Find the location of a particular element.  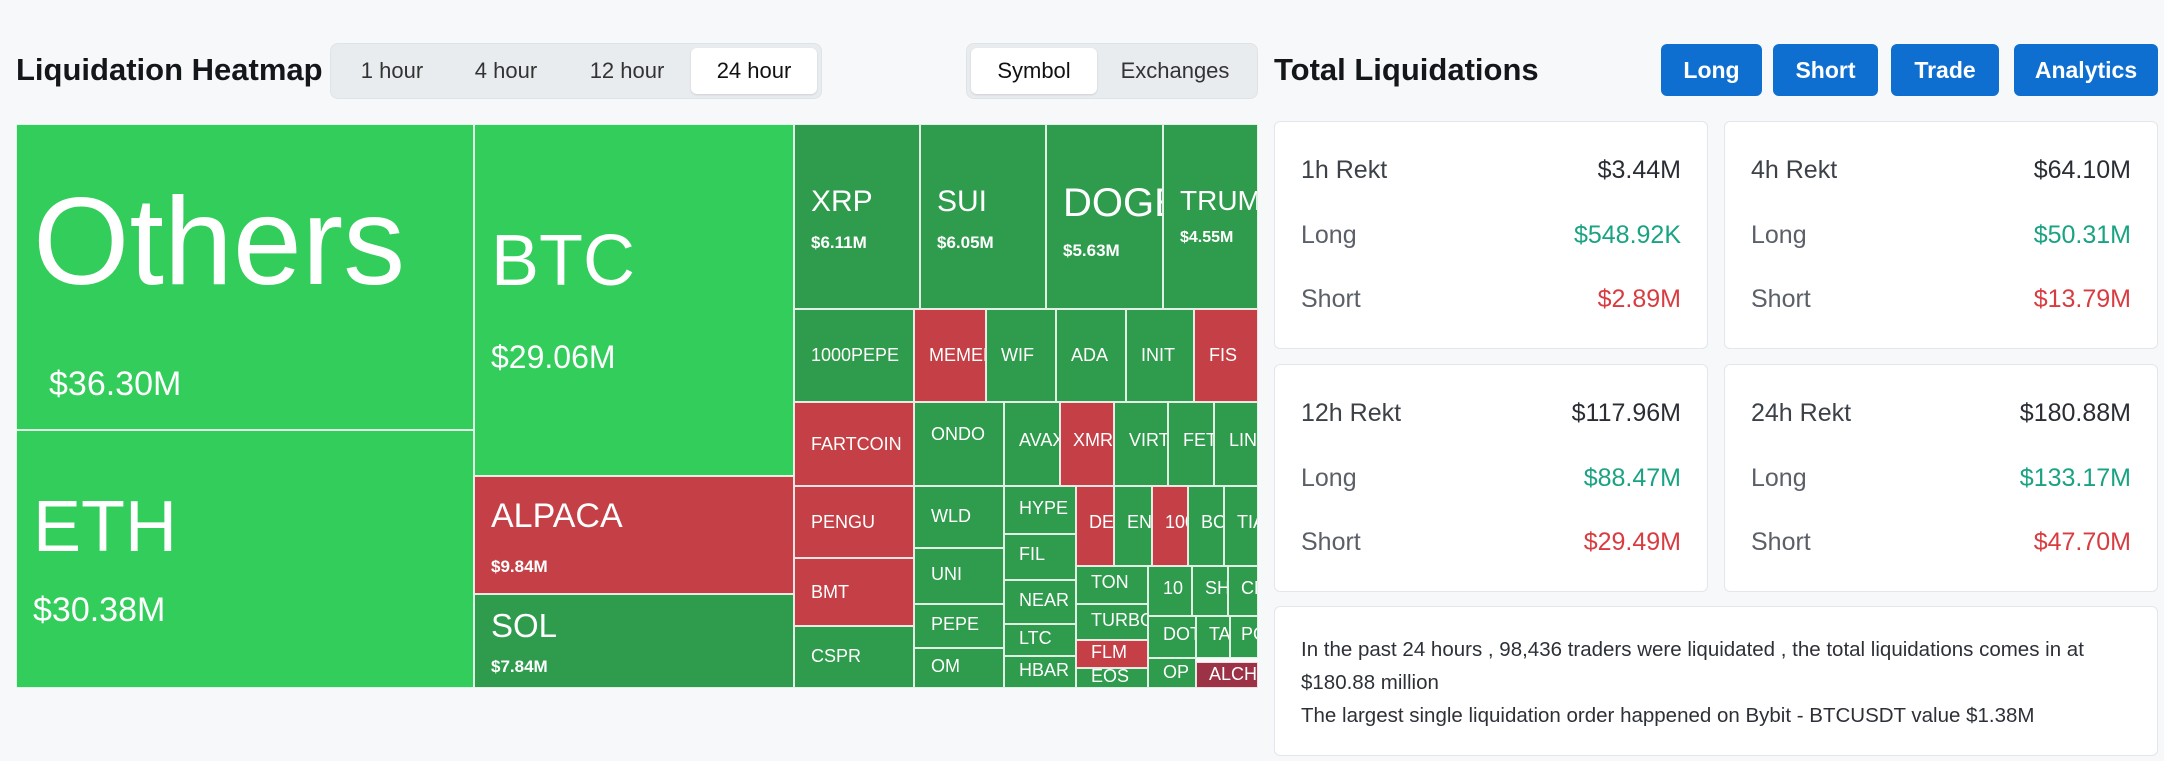

tile-symbol: HBAR is located at coordinates (1044, 670).